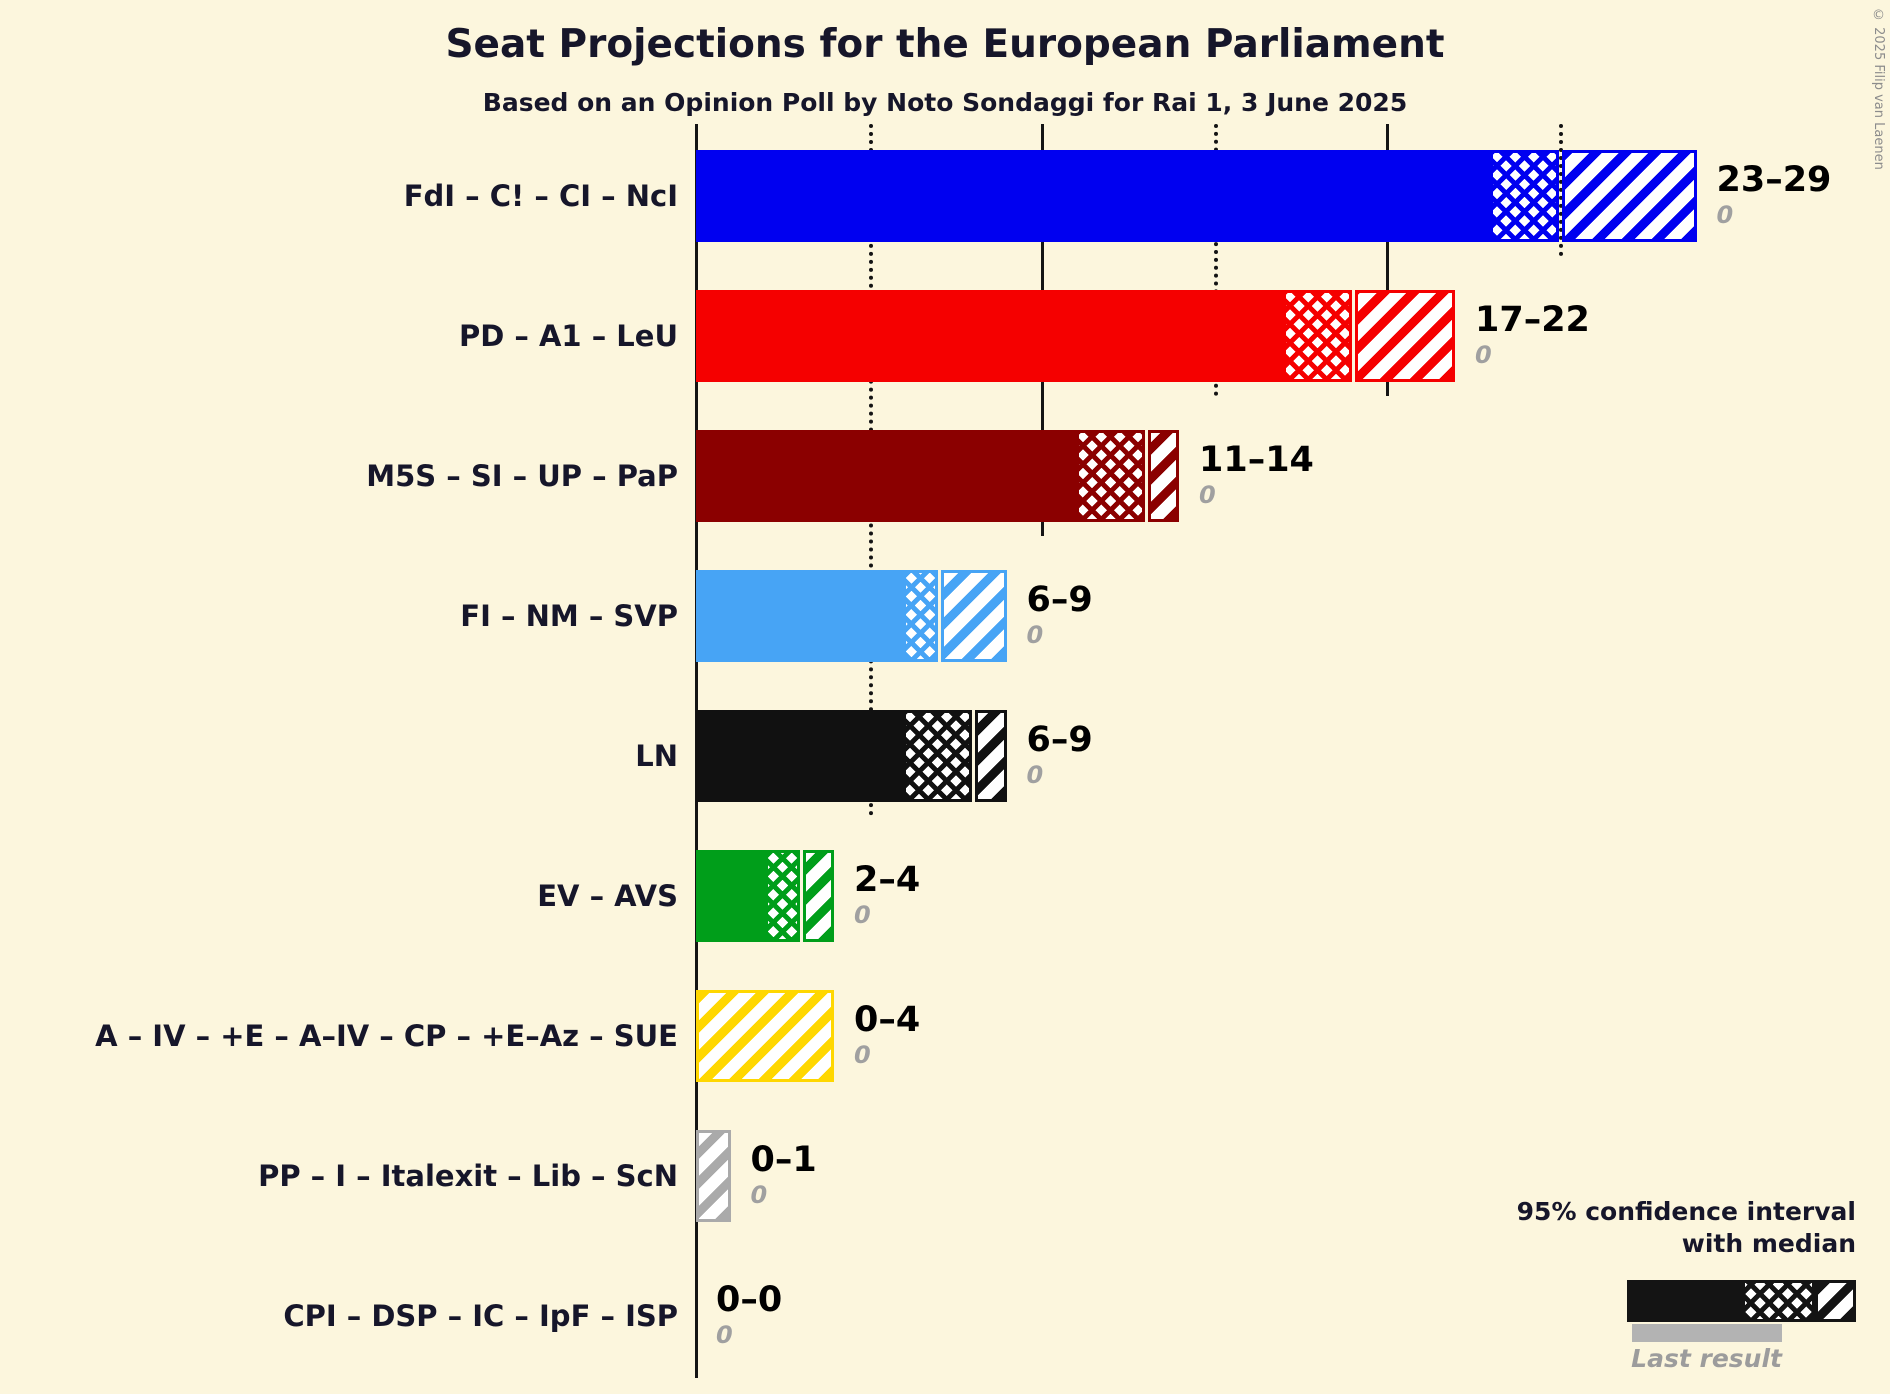 The image size is (1890, 1394). Describe the element at coordinates (1778, 1301) in the screenshot. I see `legend-segment-crosshatch` at that location.